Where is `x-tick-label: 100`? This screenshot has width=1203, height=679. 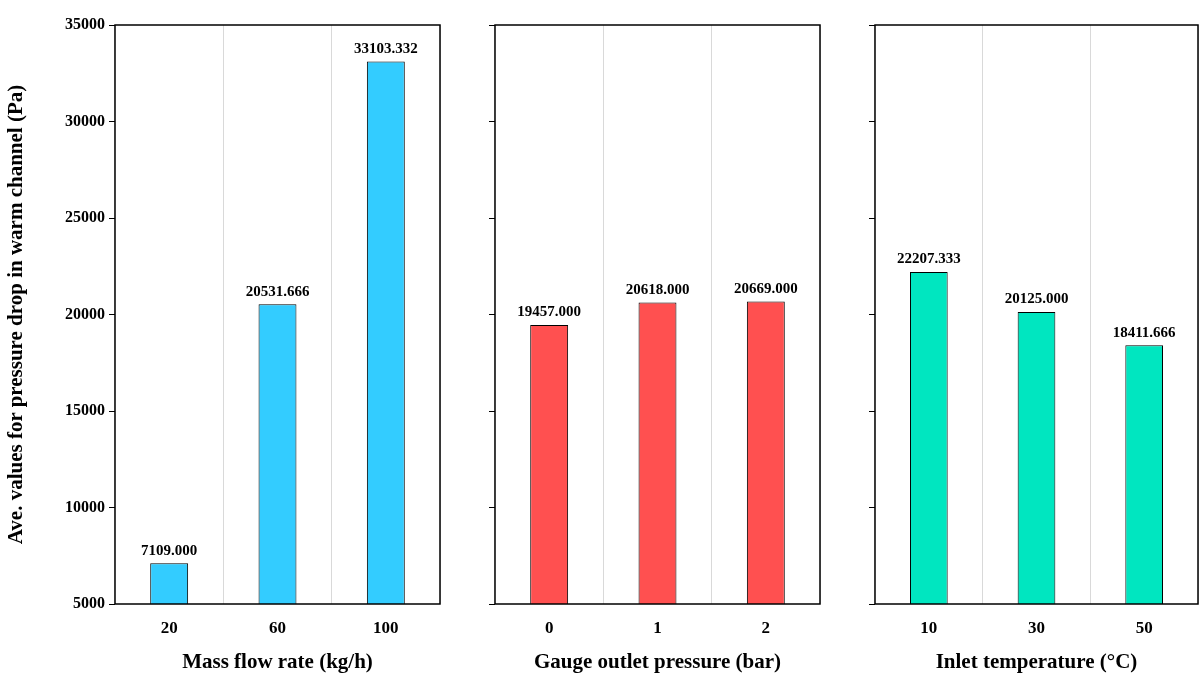 x-tick-label: 100 is located at coordinates (386, 627).